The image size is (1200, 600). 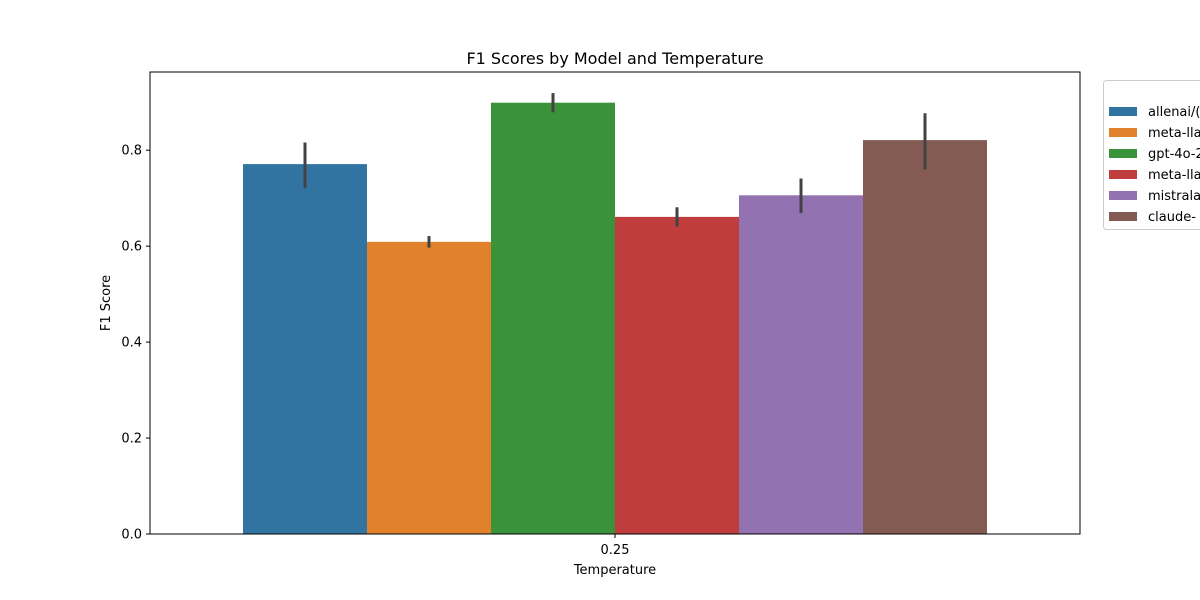 What do you see at coordinates (131, 439) in the screenshot?
I see `y-tick-label: 0.2` at bounding box center [131, 439].